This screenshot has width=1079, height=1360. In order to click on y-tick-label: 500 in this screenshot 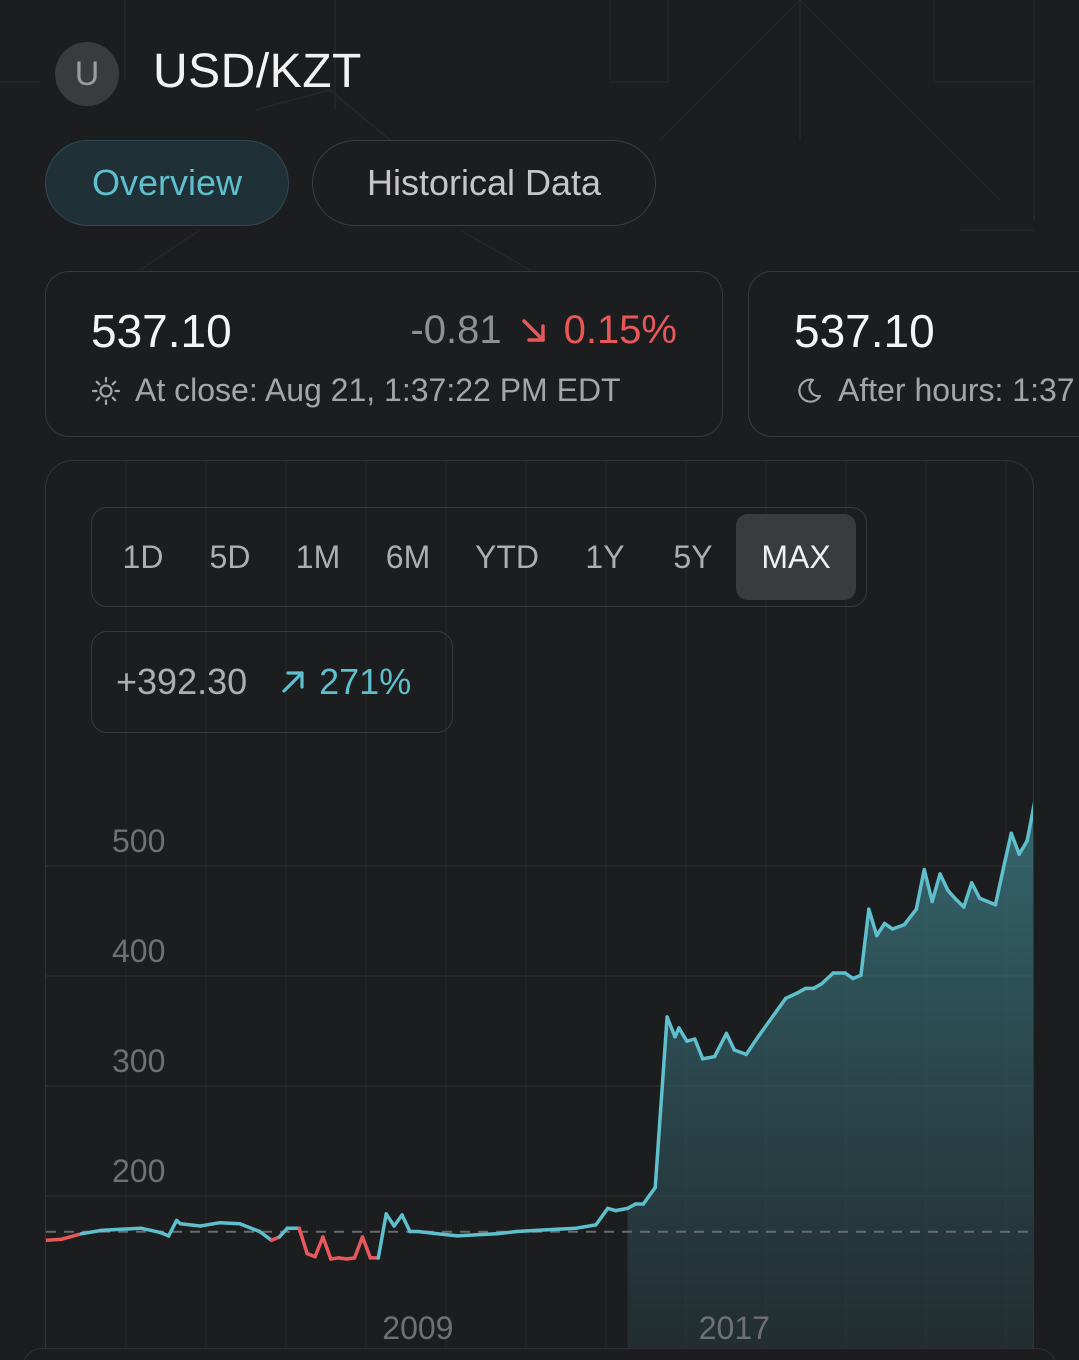, I will do `click(138, 841)`.